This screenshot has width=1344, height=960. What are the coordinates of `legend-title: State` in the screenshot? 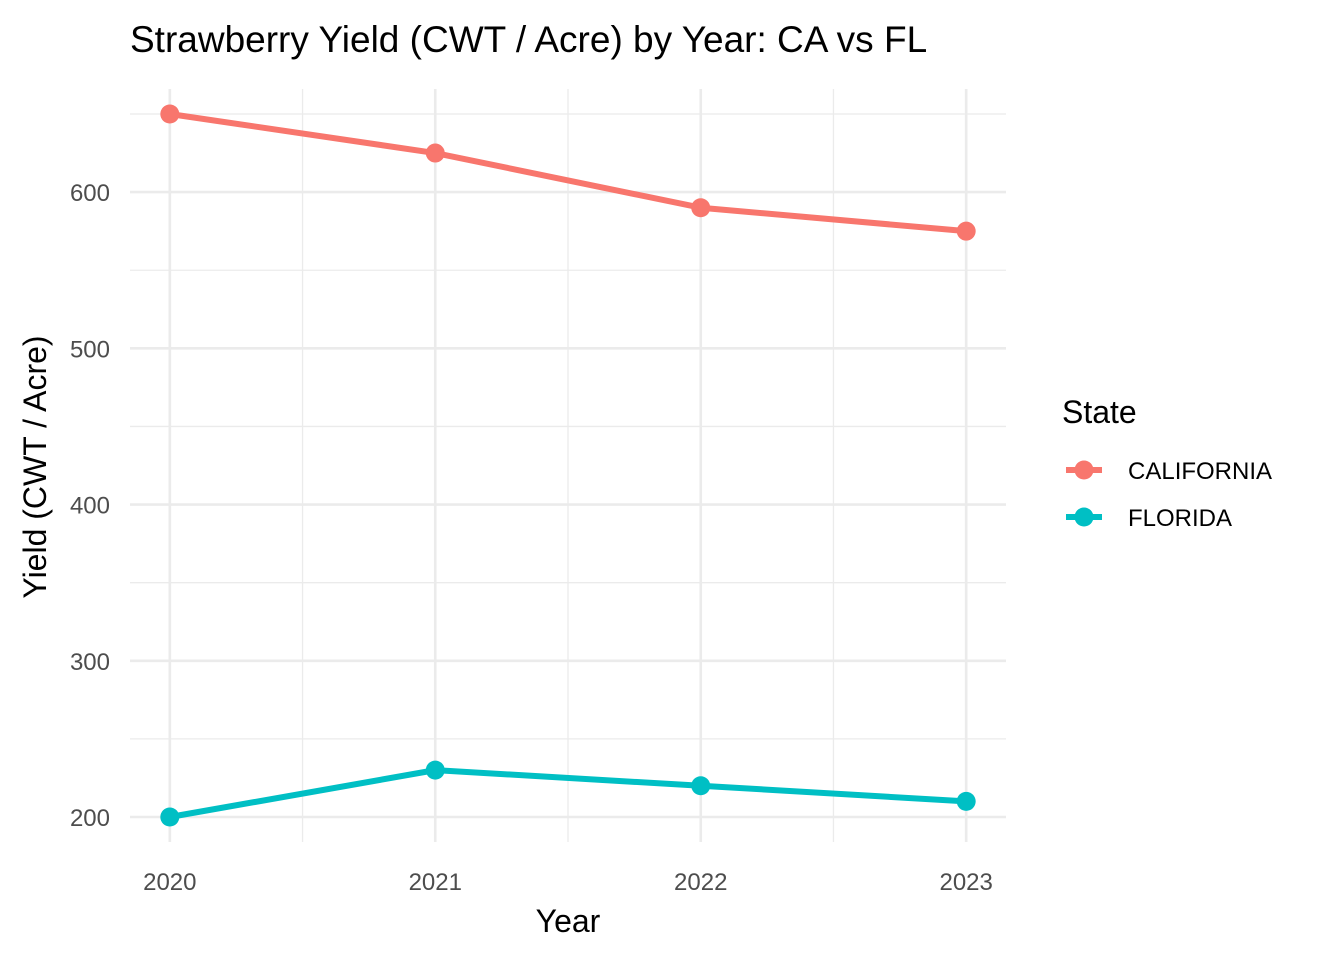 It's located at (1099, 412).